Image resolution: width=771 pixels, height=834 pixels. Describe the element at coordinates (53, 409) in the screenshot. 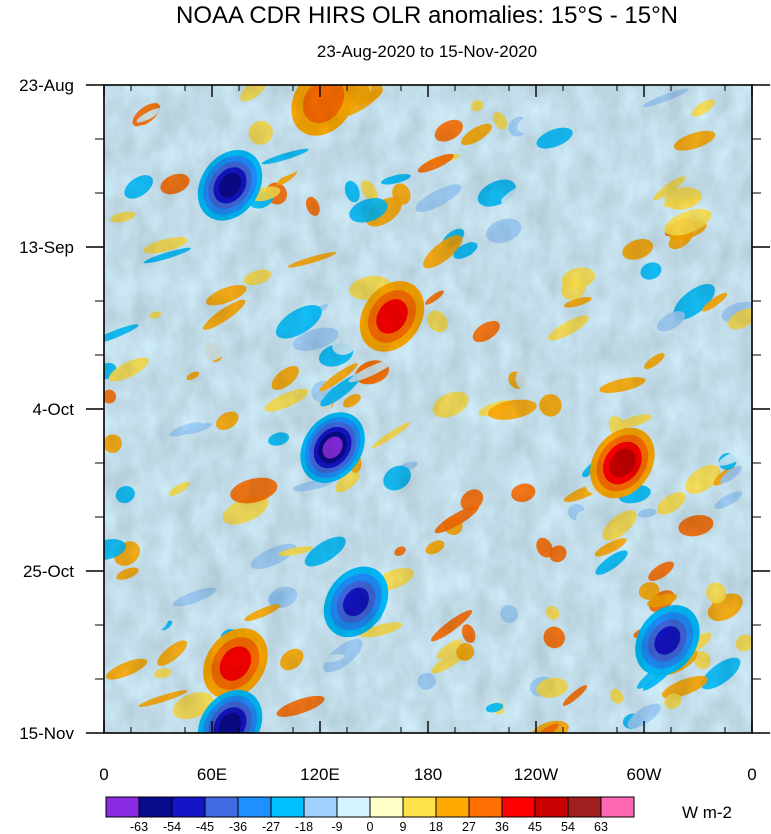

I see `y-tick-label: 4-Oct` at that location.